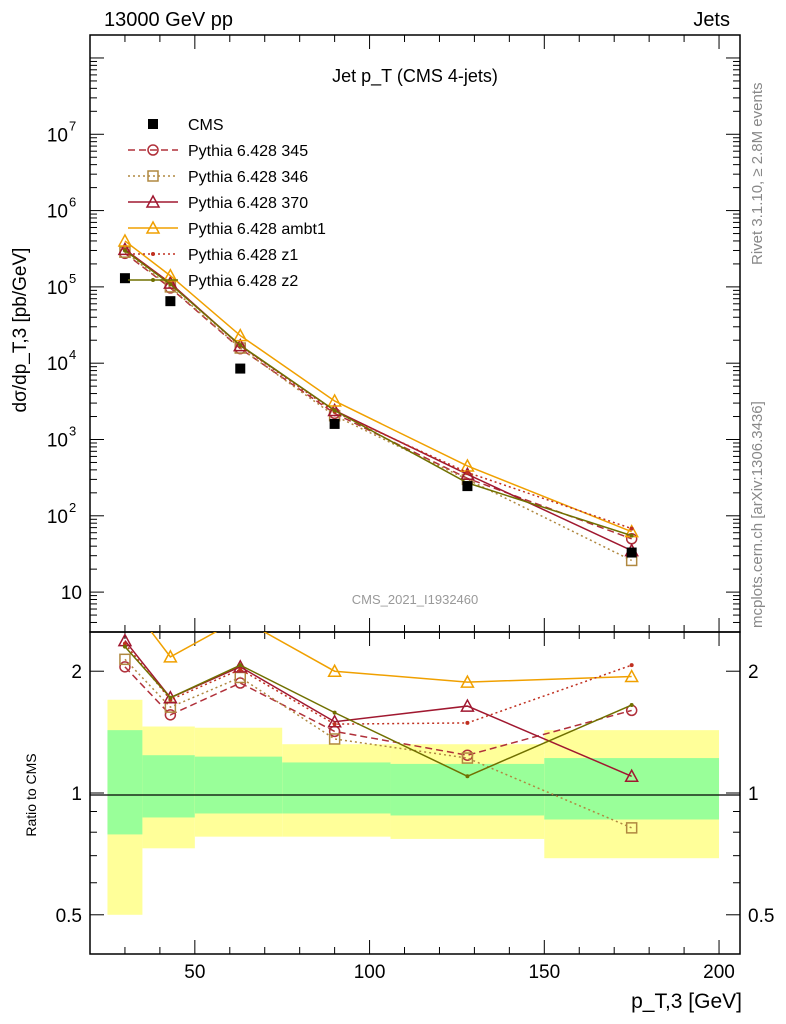 The height and width of the screenshot is (1024, 786). What do you see at coordinates (711, 20) in the screenshot?
I see `header-right: Jets` at bounding box center [711, 20].